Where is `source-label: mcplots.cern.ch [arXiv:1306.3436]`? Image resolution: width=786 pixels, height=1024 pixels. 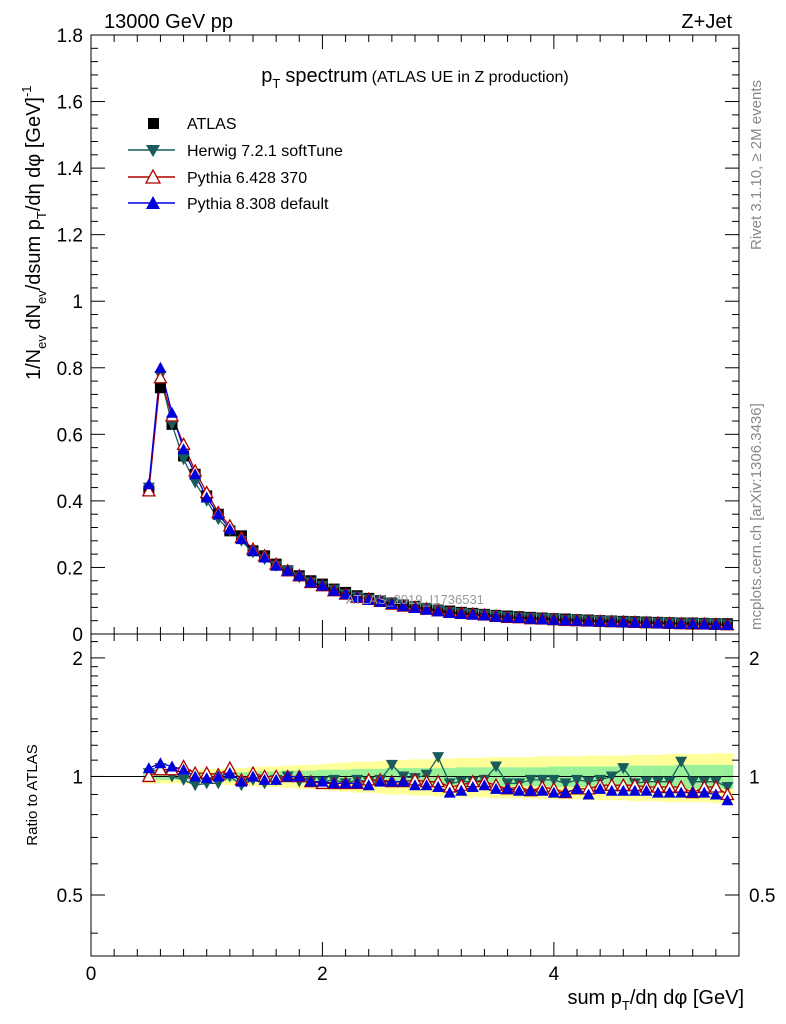
source-label: mcplots.cern.ch [arXiv:1306.3436] is located at coordinates (756, 516).